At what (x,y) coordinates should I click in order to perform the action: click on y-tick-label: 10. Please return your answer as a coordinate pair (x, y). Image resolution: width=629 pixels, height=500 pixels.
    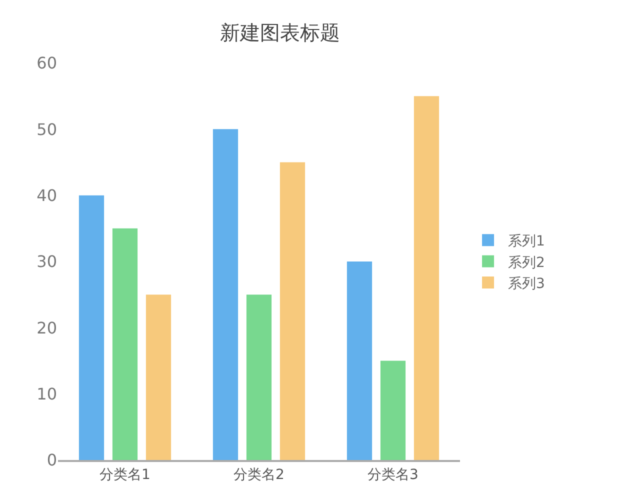
    Looking at the image, I should click on (46, 394).